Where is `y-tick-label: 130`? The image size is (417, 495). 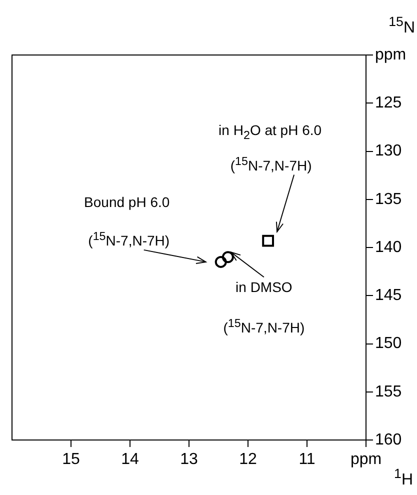 y-tick-label: 130 is located at coordinates (388, 151).